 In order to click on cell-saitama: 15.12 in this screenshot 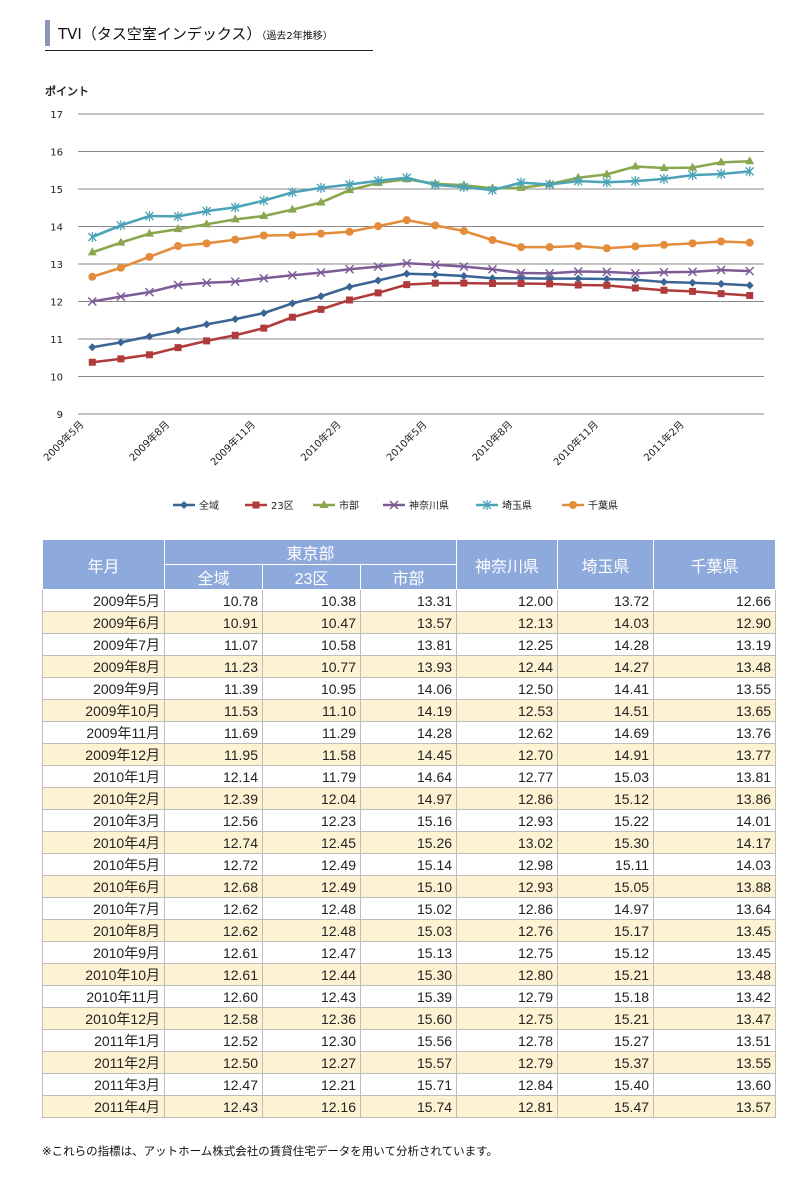, I will do `click(606, 952)`.